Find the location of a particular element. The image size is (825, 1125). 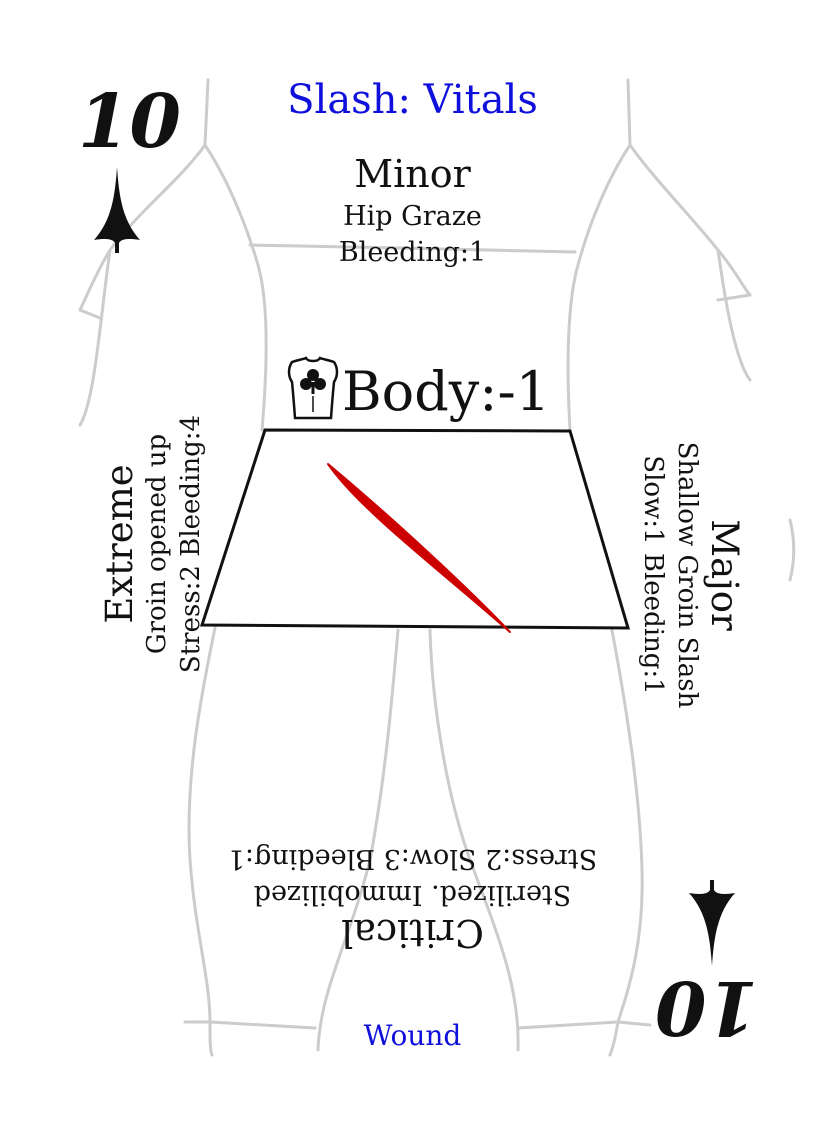

critical-effect: Sterilized. Immobilized is located at coordinates (412, 894).